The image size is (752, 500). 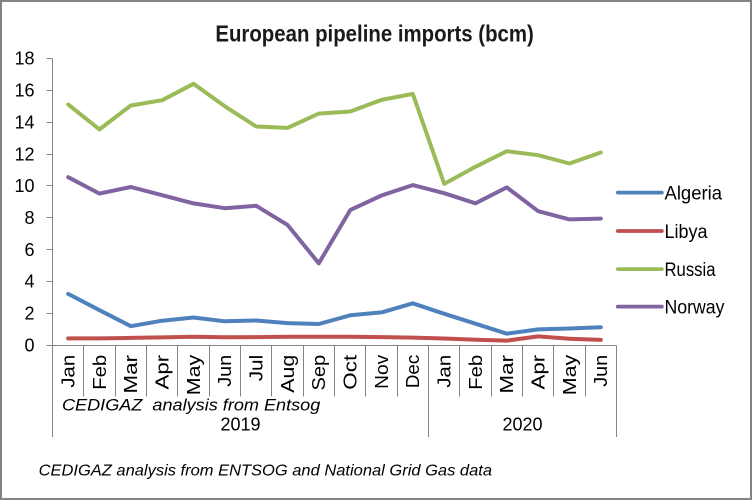 I want to click on svg-text: Libya, so click(x=686, y=232).